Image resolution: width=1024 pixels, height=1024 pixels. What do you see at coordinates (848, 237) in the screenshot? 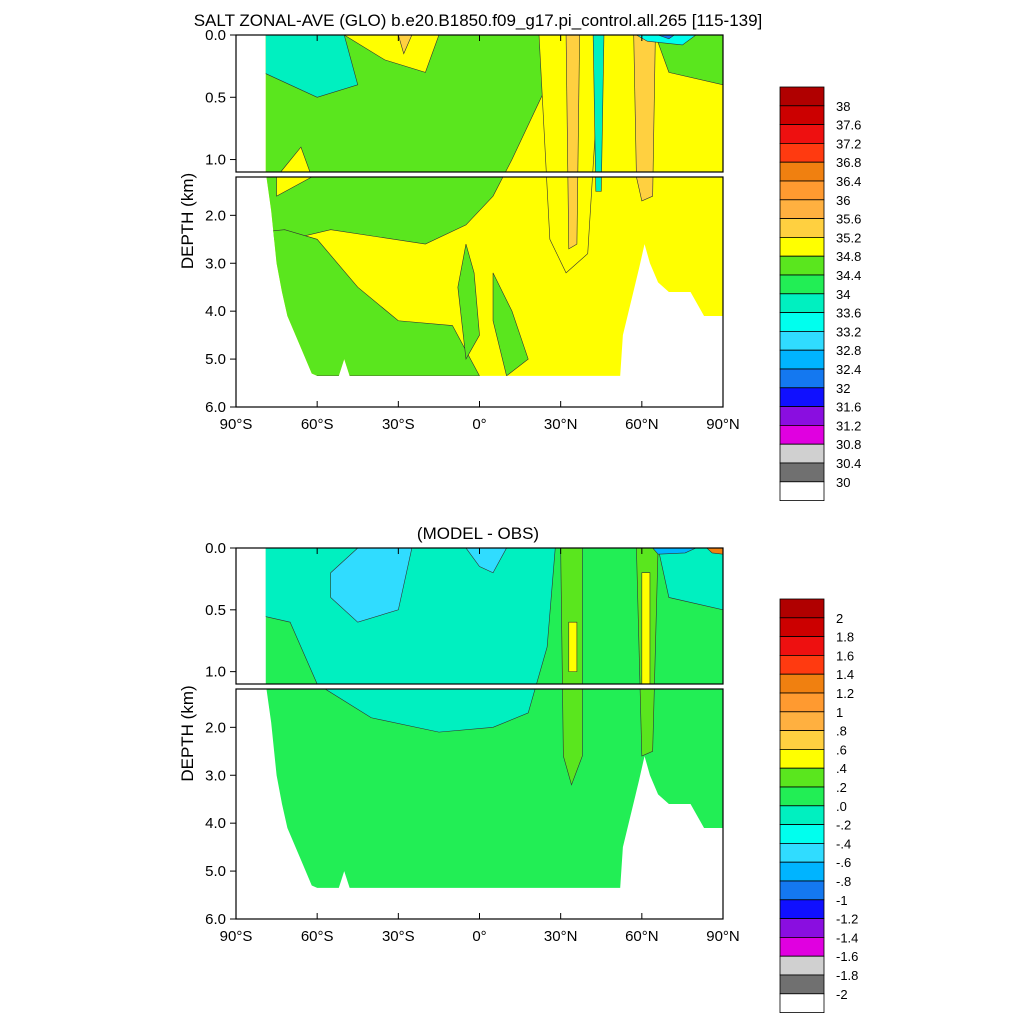
I see `colorbar-label: 35.2` at bounding box center [848, 237].